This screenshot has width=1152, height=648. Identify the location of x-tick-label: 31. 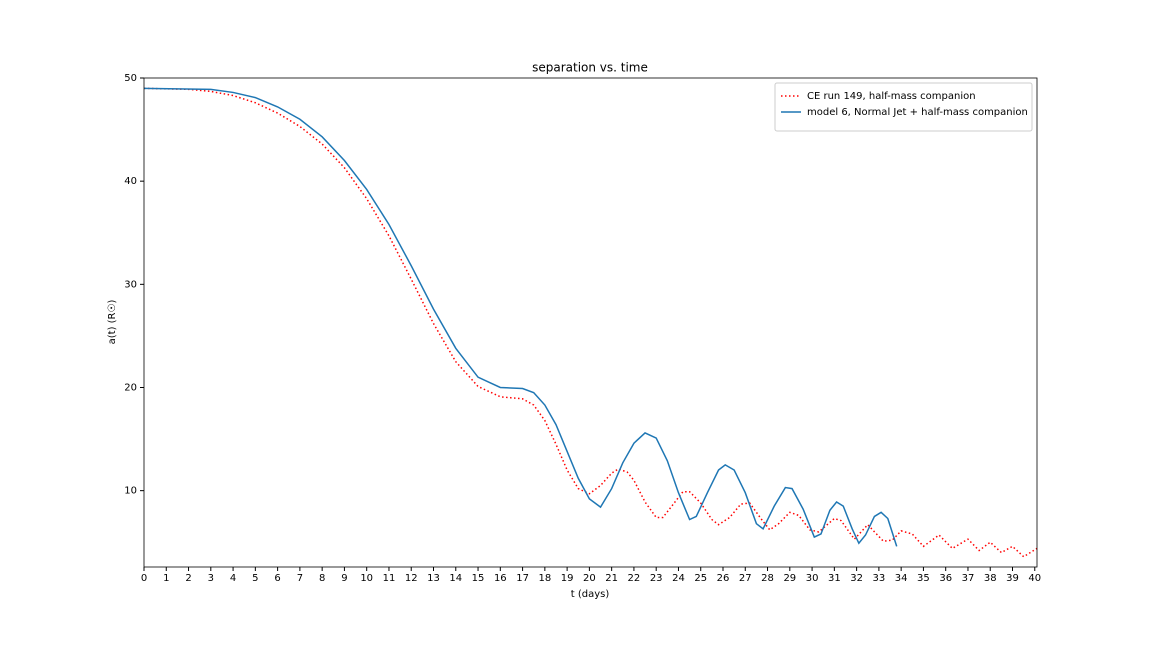
(834, 578).